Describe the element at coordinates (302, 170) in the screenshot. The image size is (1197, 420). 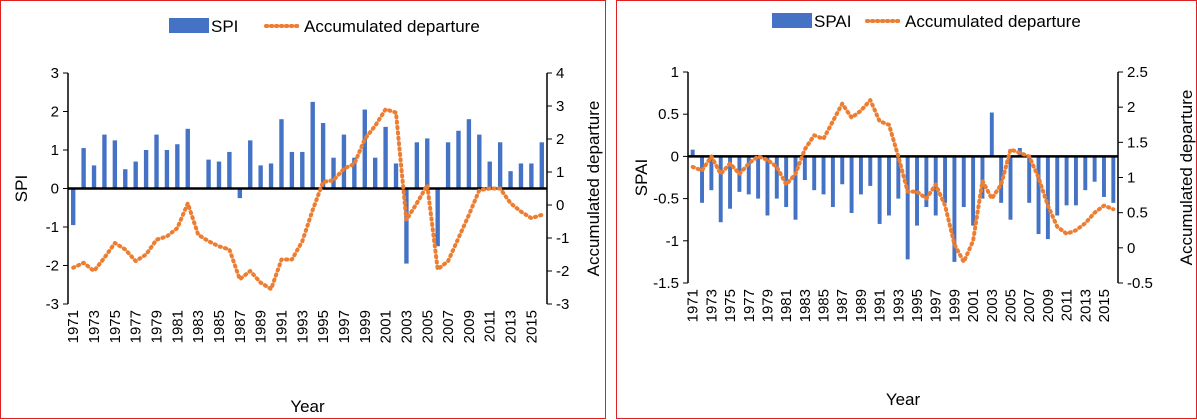
I see `bar-spi-1993` at that location.